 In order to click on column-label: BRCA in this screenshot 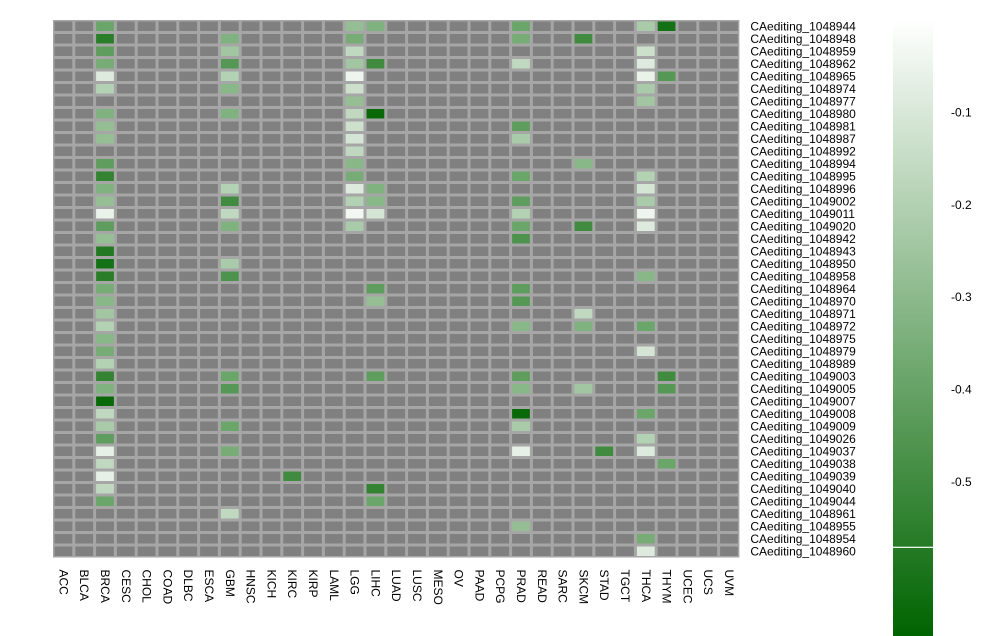, I will do `click(105, 586)`.